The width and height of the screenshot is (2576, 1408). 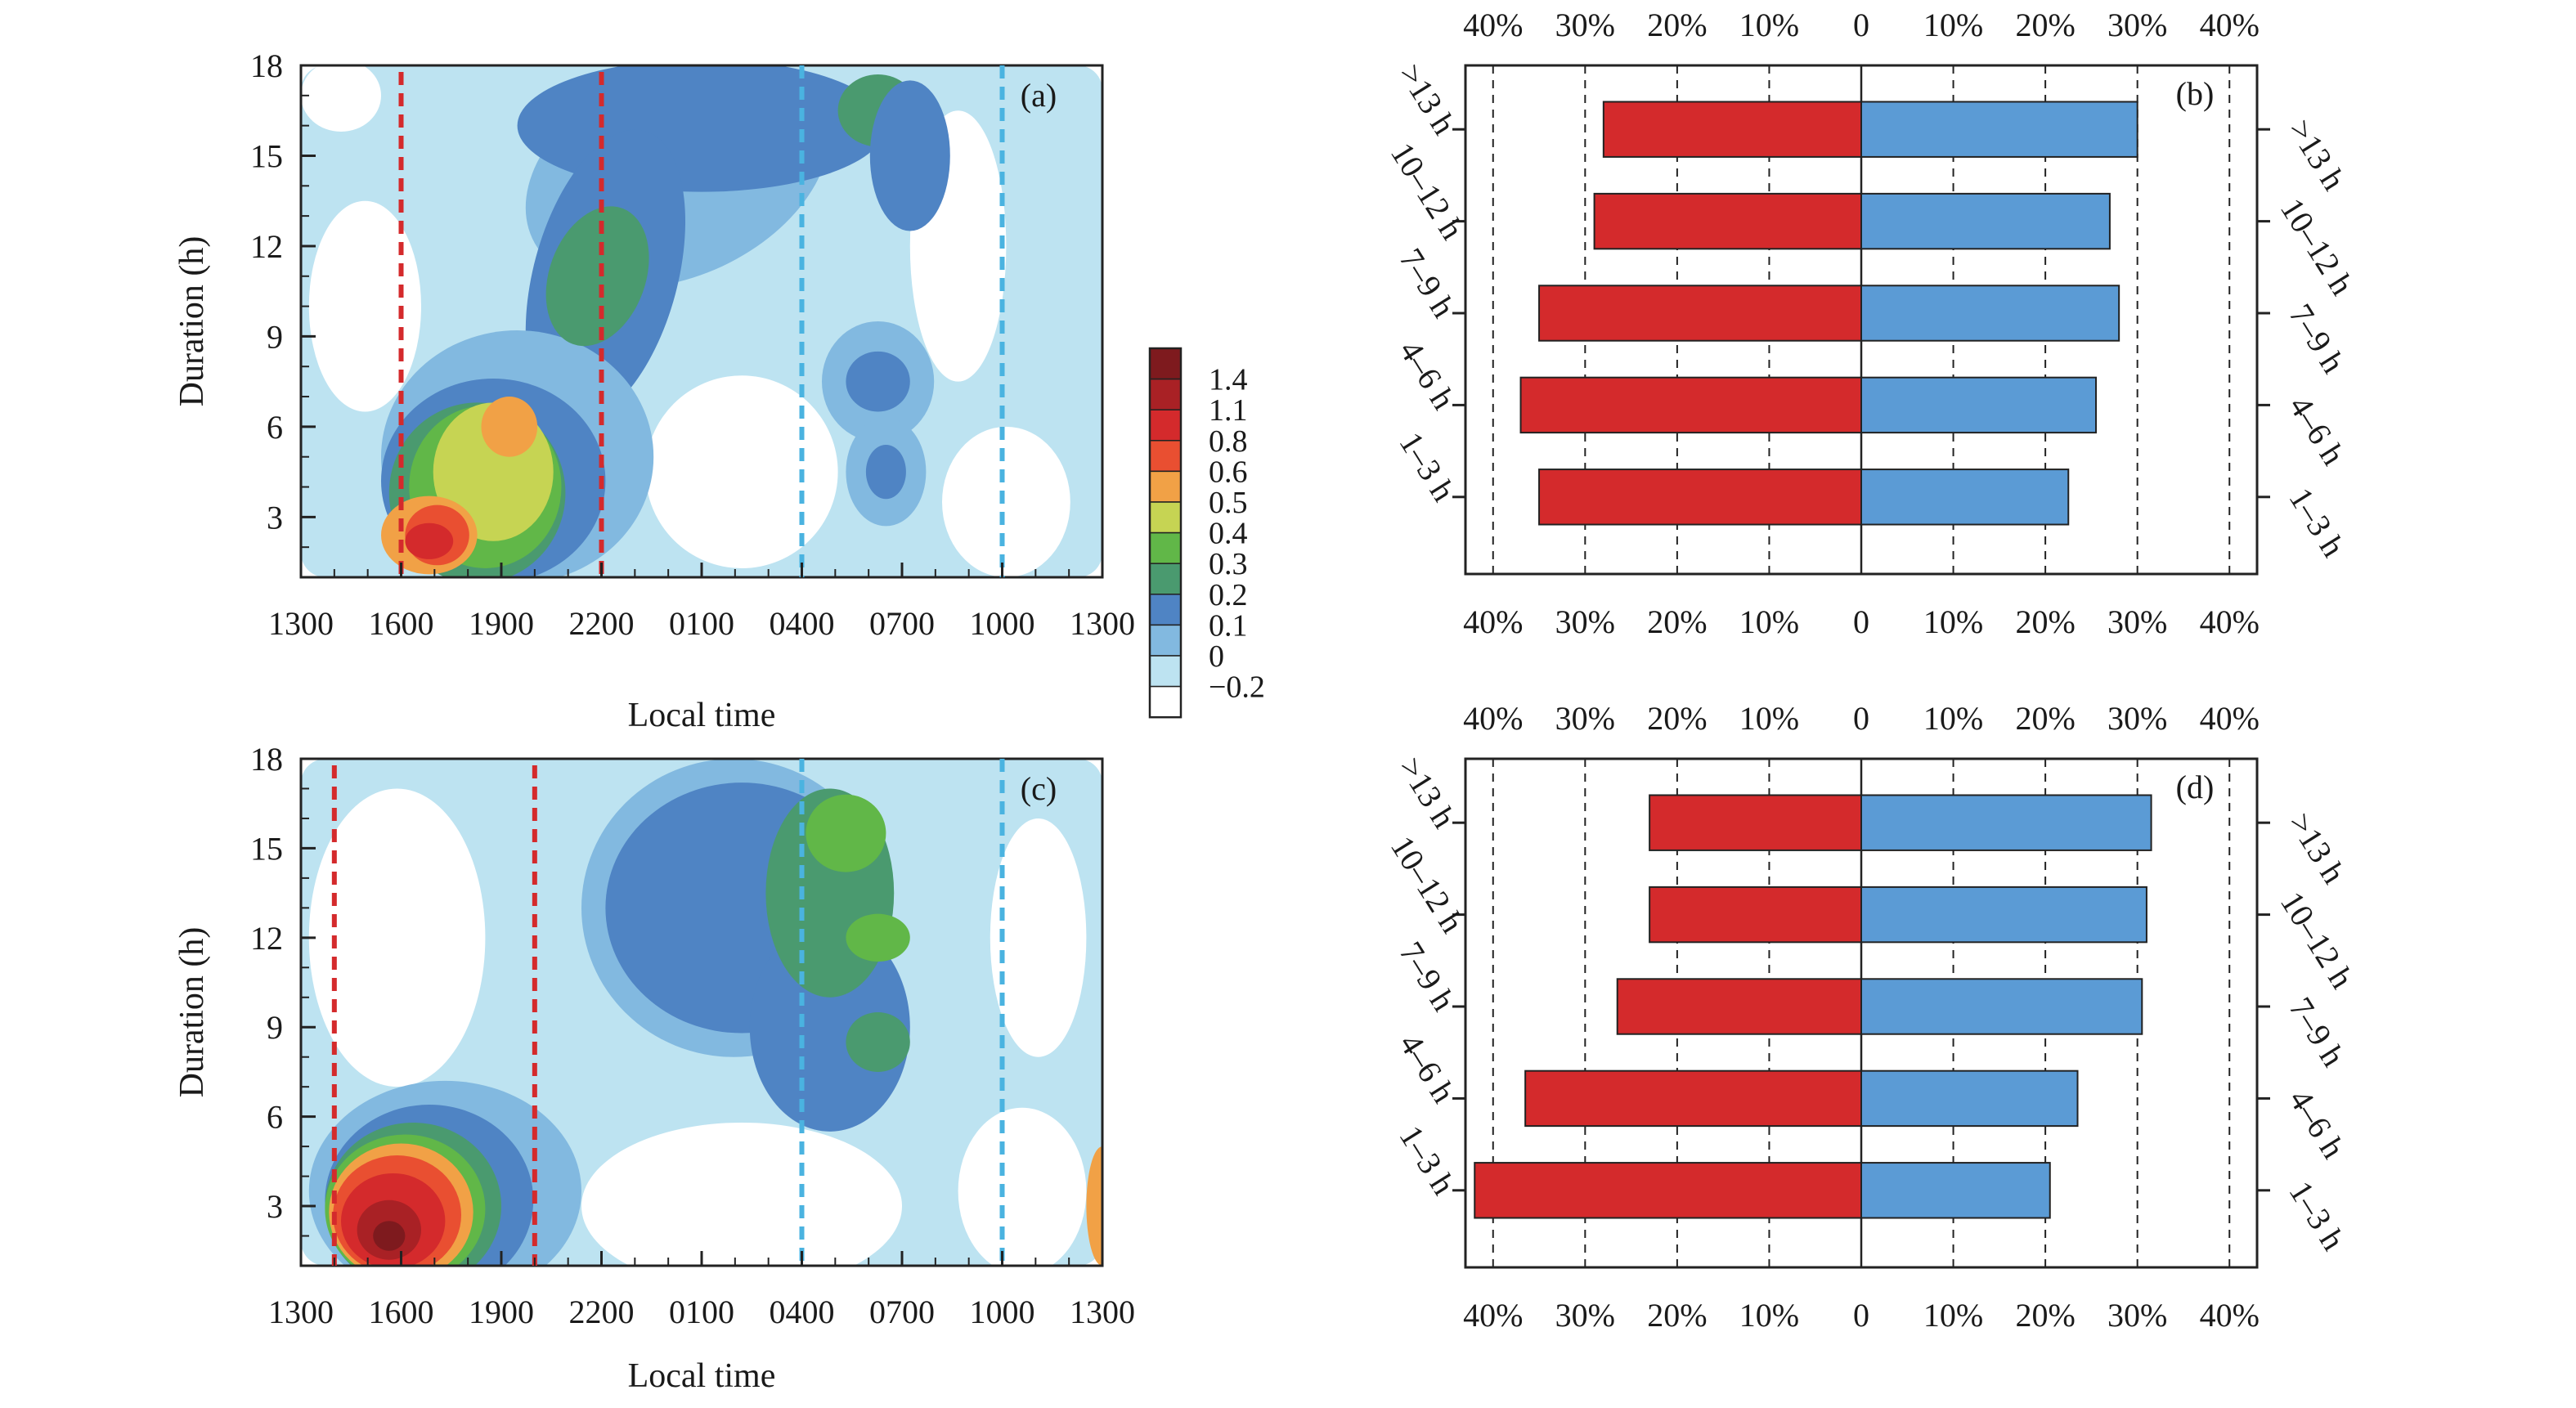 I want to click on colorbar-label: 0.5, so click(x=1228, y=503).